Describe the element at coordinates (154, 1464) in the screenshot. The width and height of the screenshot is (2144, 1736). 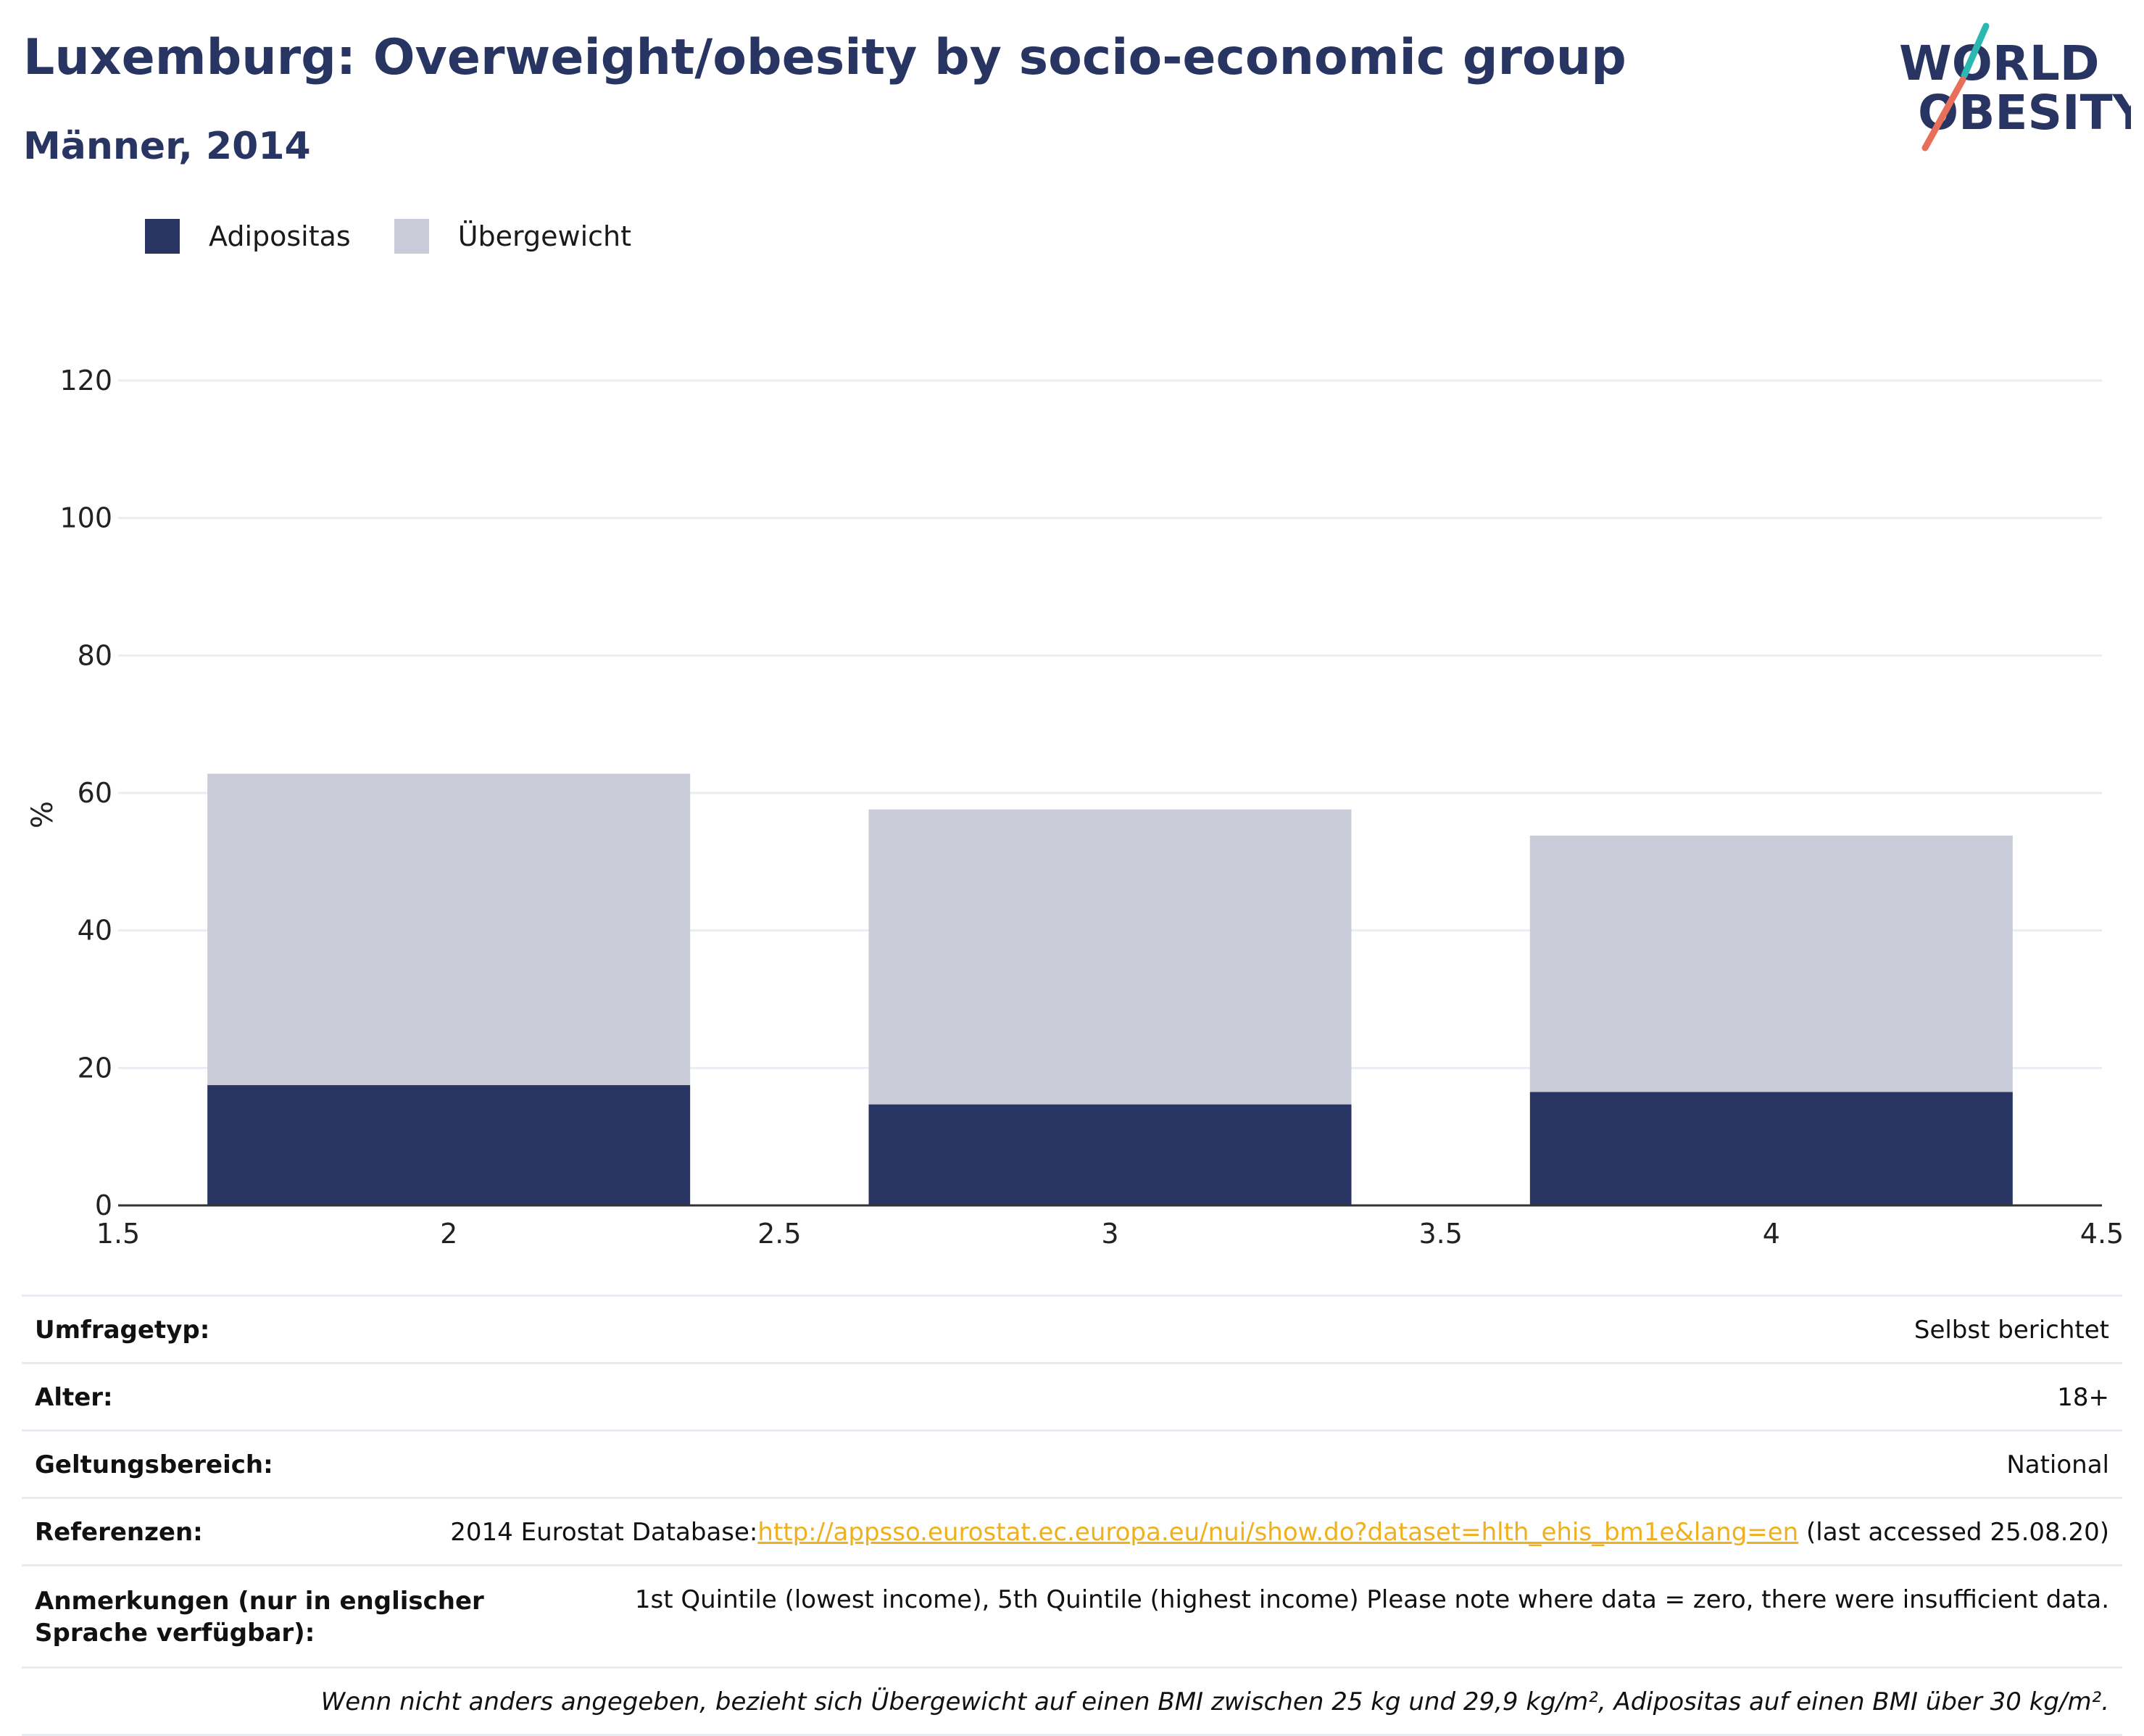
I see `coverage-label: Geltungsbereich:` at that location.